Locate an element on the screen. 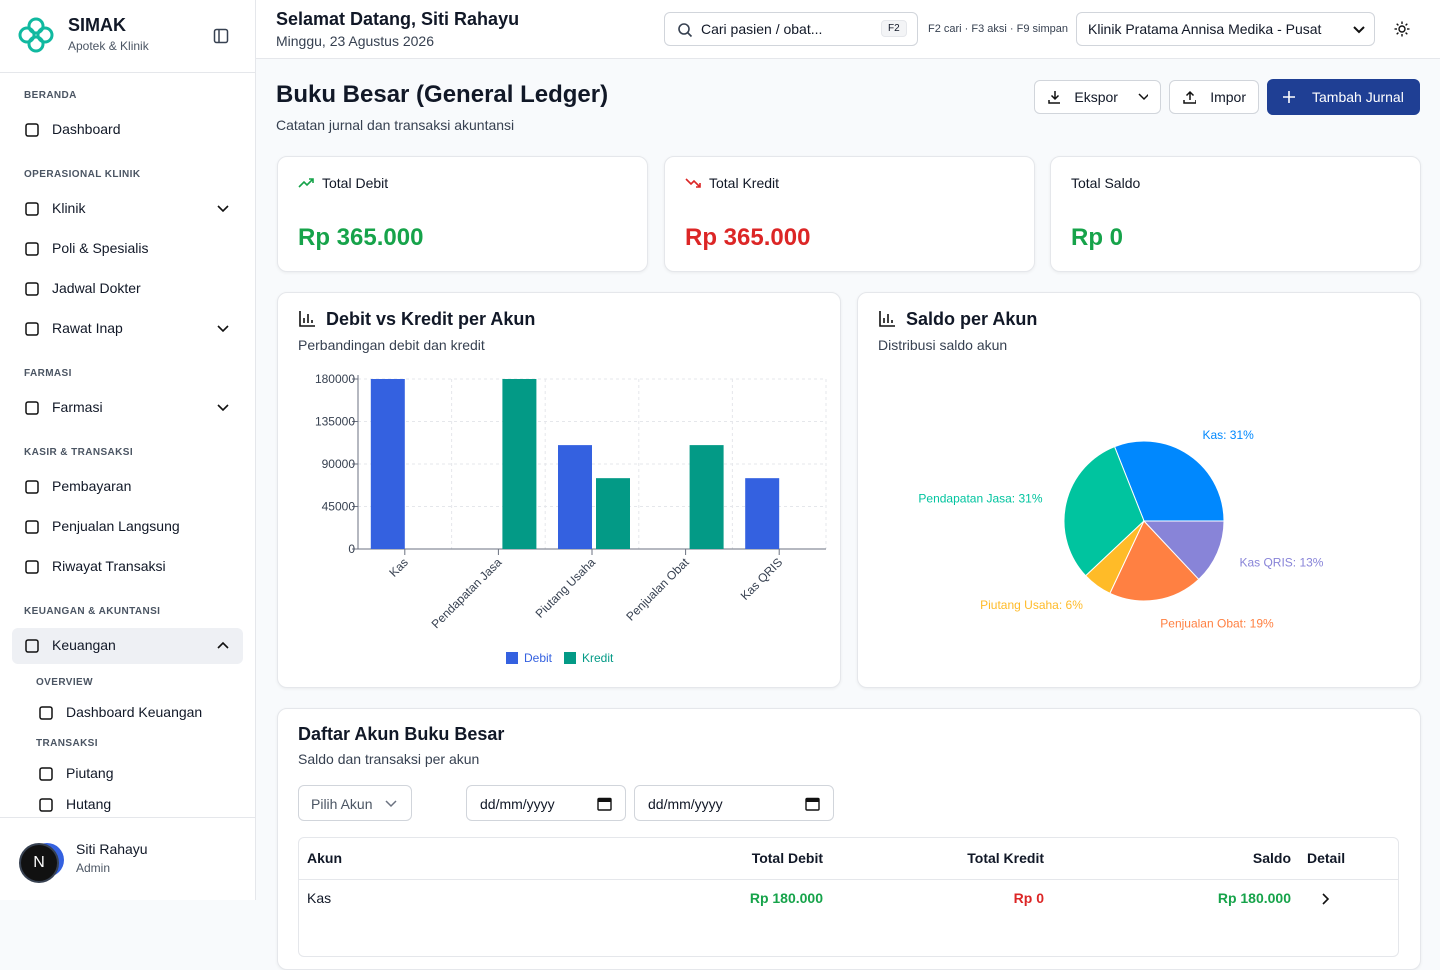 The image size is (1440, 970). nav-active-bg is located at coordinates (127, 646).